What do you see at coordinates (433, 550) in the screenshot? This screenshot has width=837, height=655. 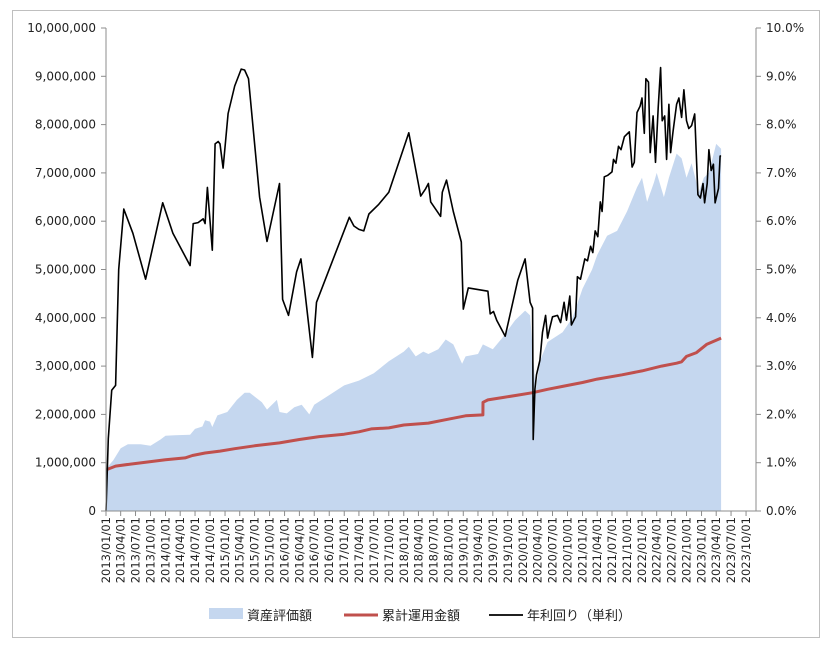 I see `x-tick-label: 2018/07/01` at bounding box center [433, 550].